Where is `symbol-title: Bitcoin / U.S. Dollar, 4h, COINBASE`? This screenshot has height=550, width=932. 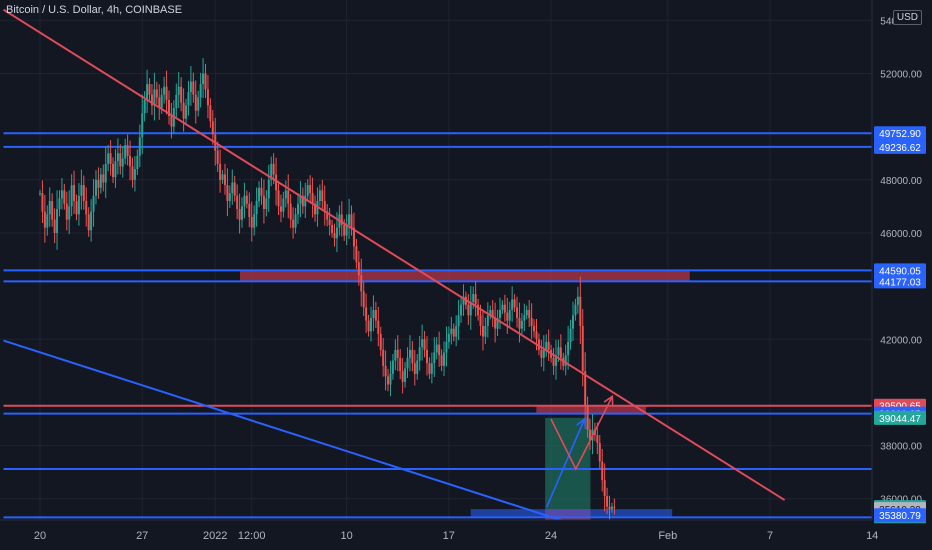
symbol-title: Bitcoin / U.S. Dollar, 4h, COINBASE is located at coordinates (94, 10).